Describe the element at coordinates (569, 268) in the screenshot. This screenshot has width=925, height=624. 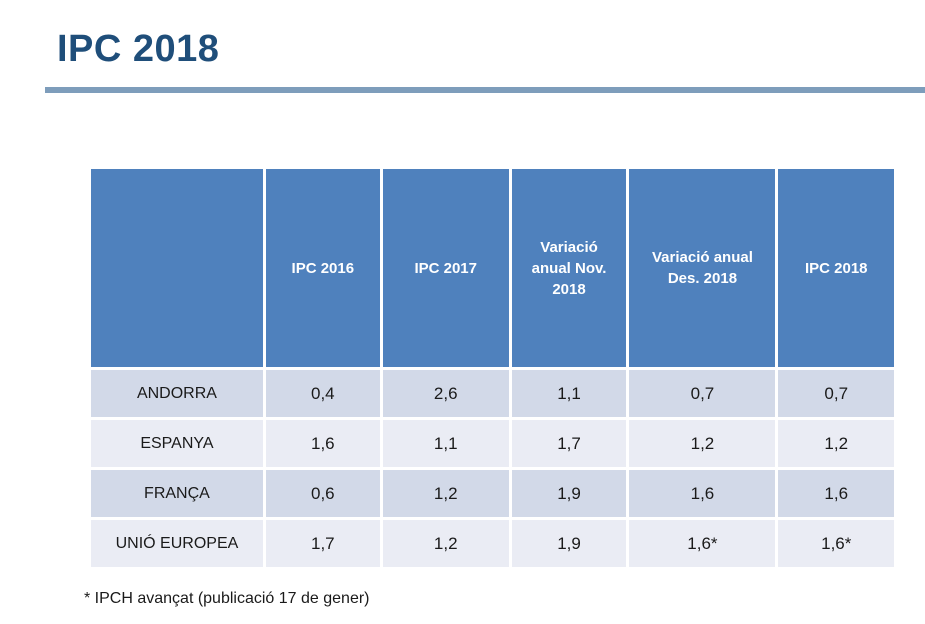
I see `header-cell-variacio-nov-2018: Variació anual Nov. 2018` at that location.